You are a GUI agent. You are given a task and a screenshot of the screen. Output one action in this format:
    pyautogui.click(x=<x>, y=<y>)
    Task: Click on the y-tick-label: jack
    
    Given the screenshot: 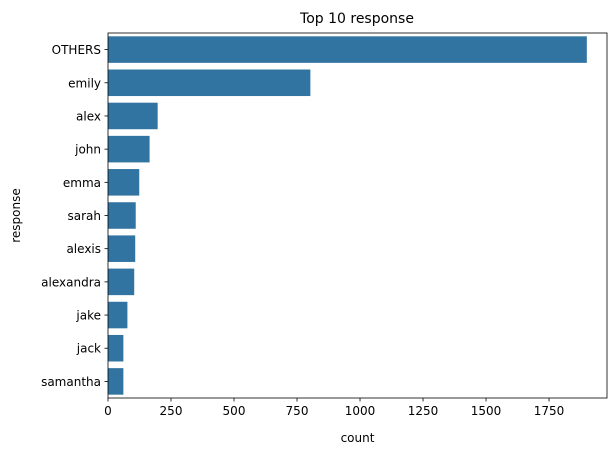 What is the action you would take?
    pyautogui.click(x=88, y=349)
    